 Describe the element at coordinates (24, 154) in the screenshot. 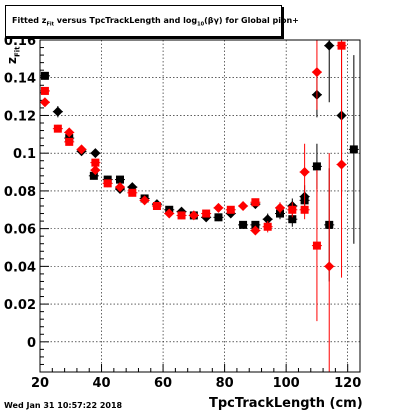

I see `y-tick-label: 0.1` at that location.